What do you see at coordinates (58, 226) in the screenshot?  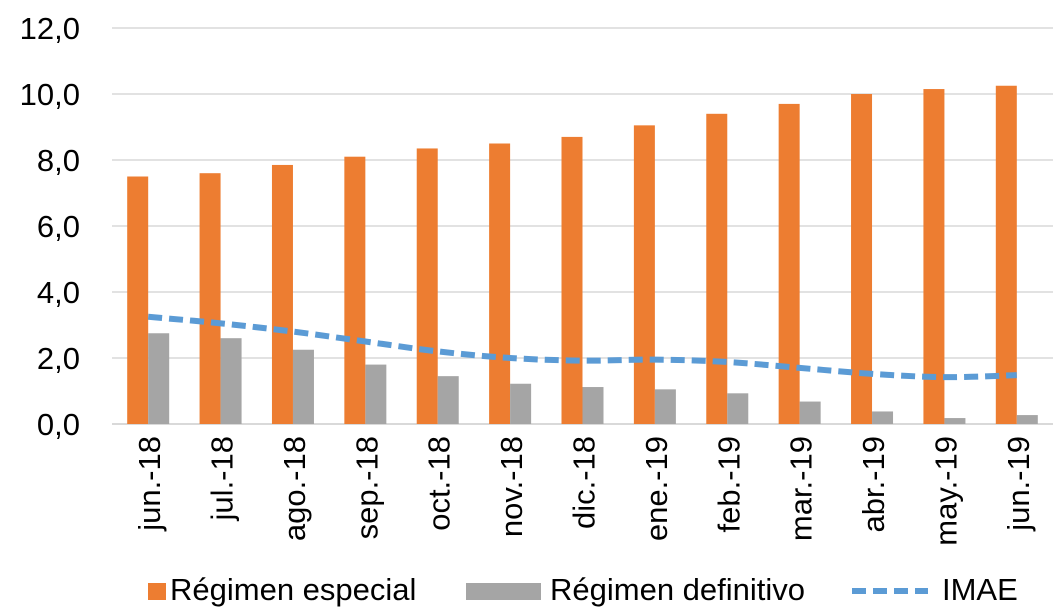 I see `y-tick-label: 6,0` at bounding box center [58, 226].